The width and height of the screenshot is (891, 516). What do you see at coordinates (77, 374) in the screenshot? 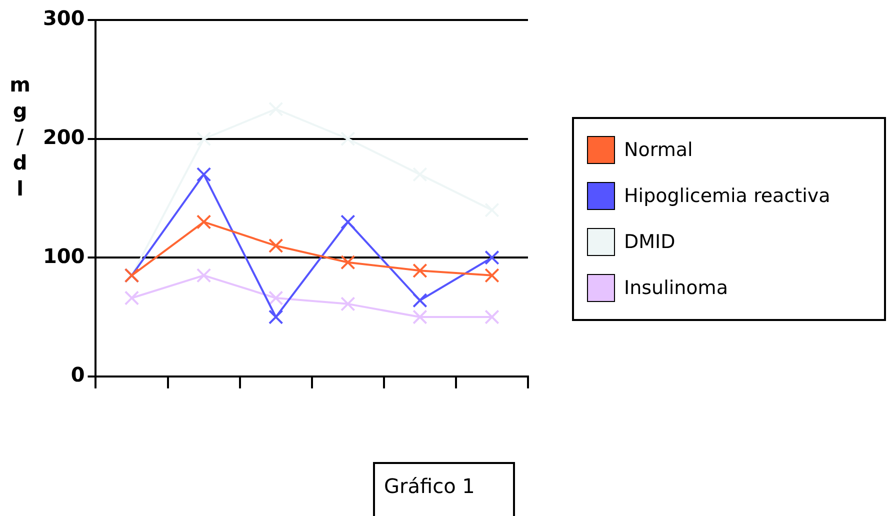
I see `y-tick-label: 0` at bounding box center [77, 374].